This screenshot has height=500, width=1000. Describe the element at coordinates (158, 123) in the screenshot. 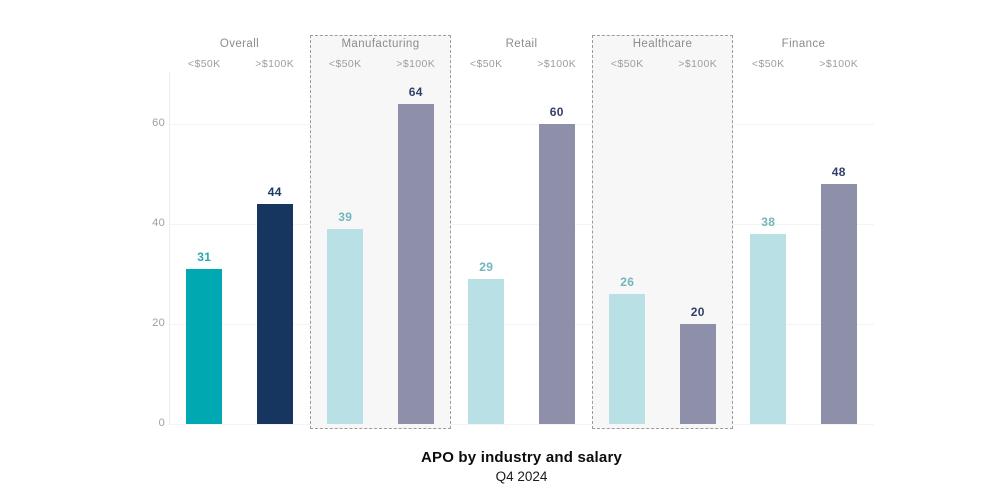

I see `y-tick-label: 60` at that location.